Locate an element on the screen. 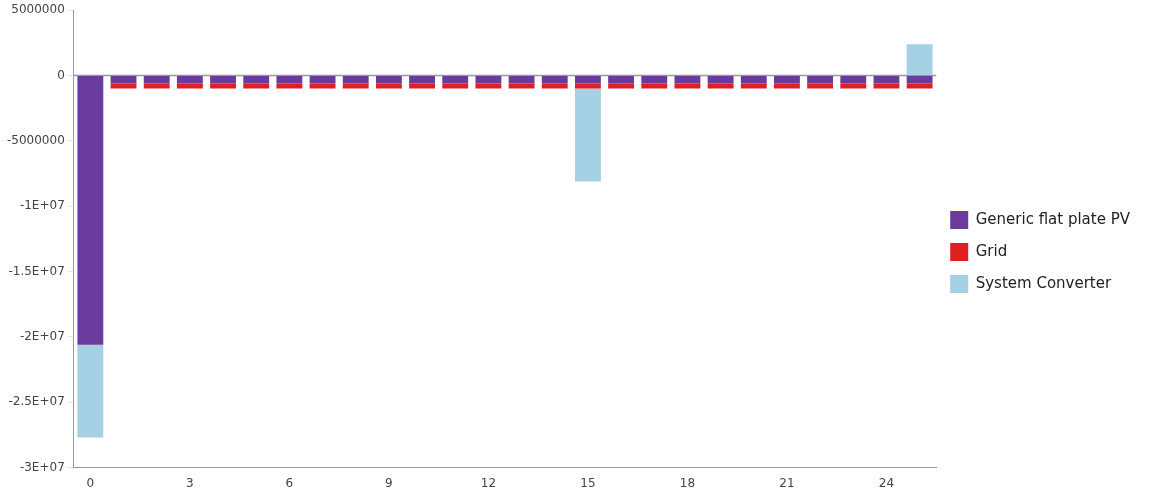 The image size is (1150, 498). legend-label: System Converter is located at coordinates (1043, 282).